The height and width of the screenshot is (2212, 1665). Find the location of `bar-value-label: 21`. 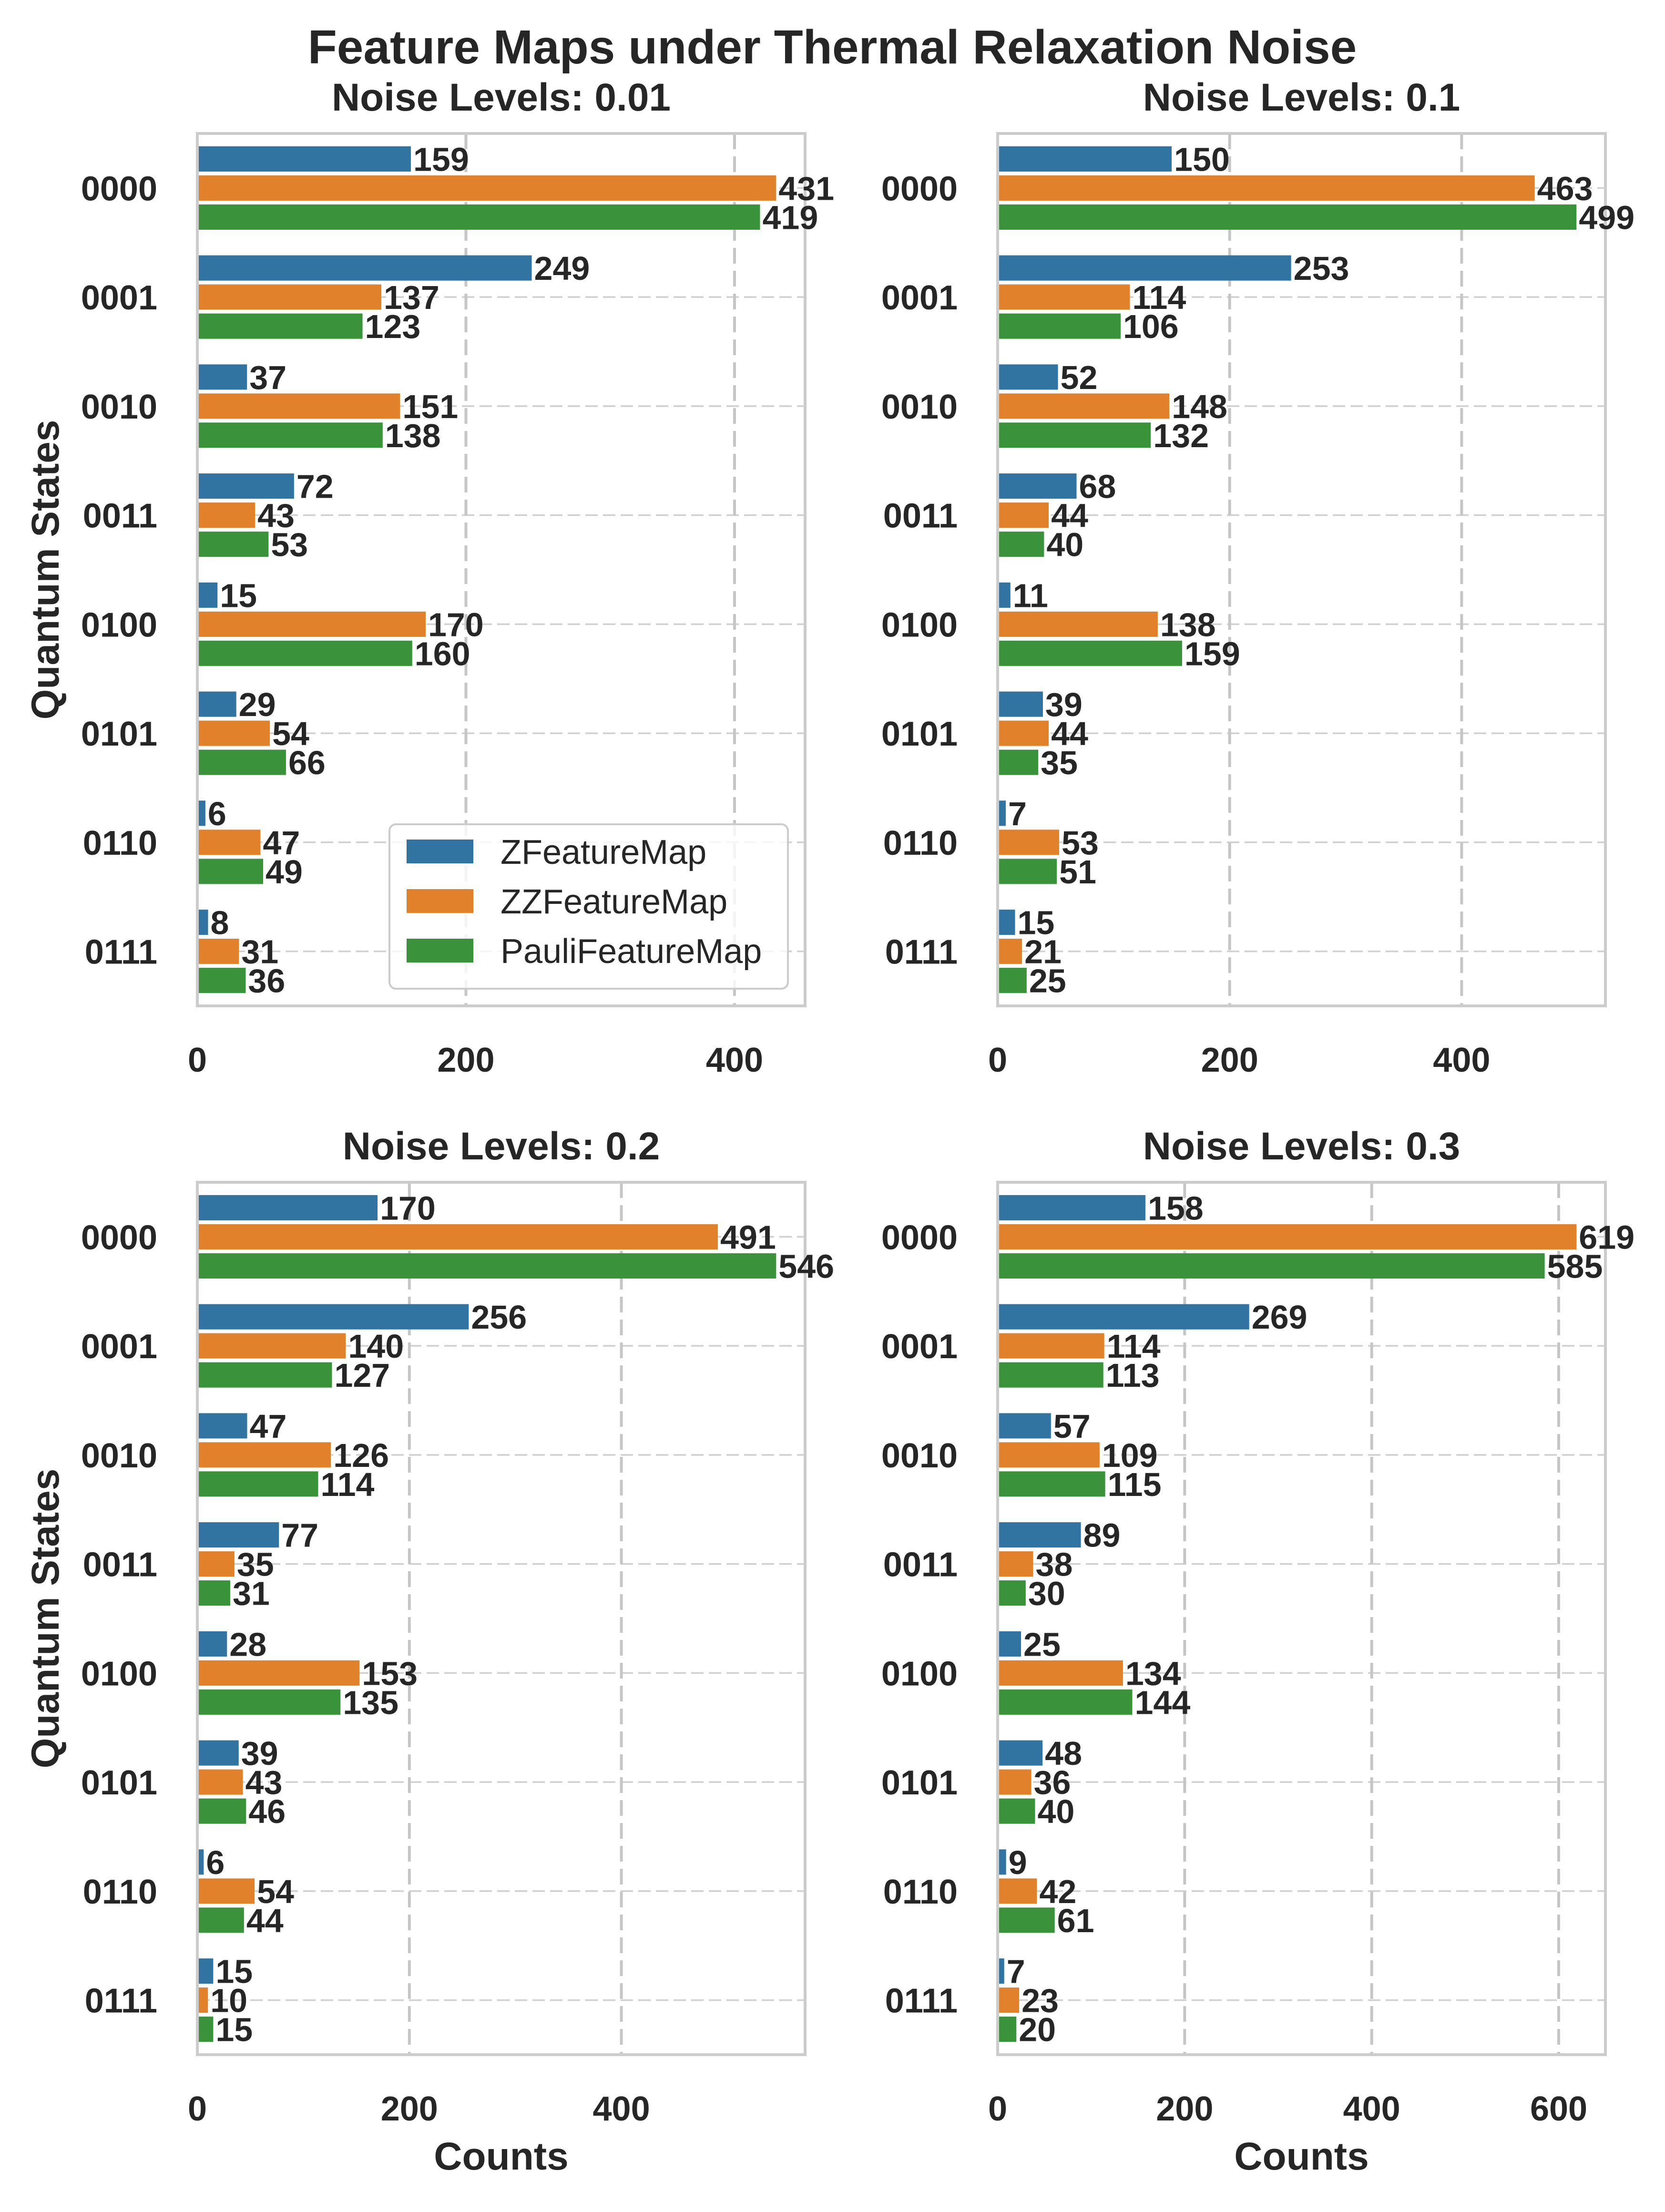

bar-value-label: 21 is located at coordinates (1043, 952).